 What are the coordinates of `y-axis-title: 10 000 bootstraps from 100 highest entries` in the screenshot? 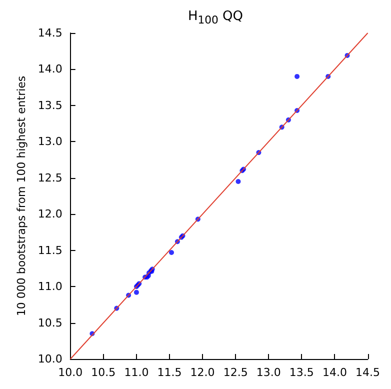 It's located at (21, 196).